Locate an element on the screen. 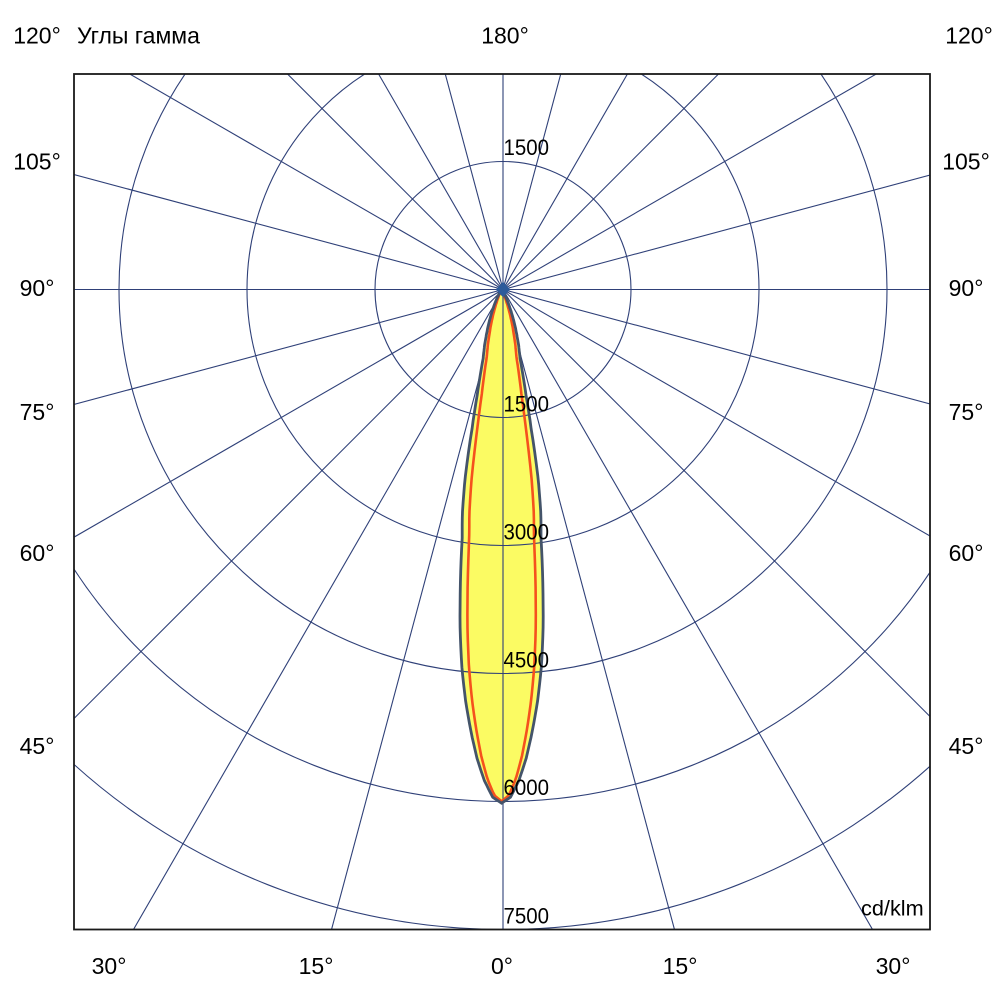 This screenshot has height=1005, width=1000. svg-text: 7500 is located at coordinates (527, 916).